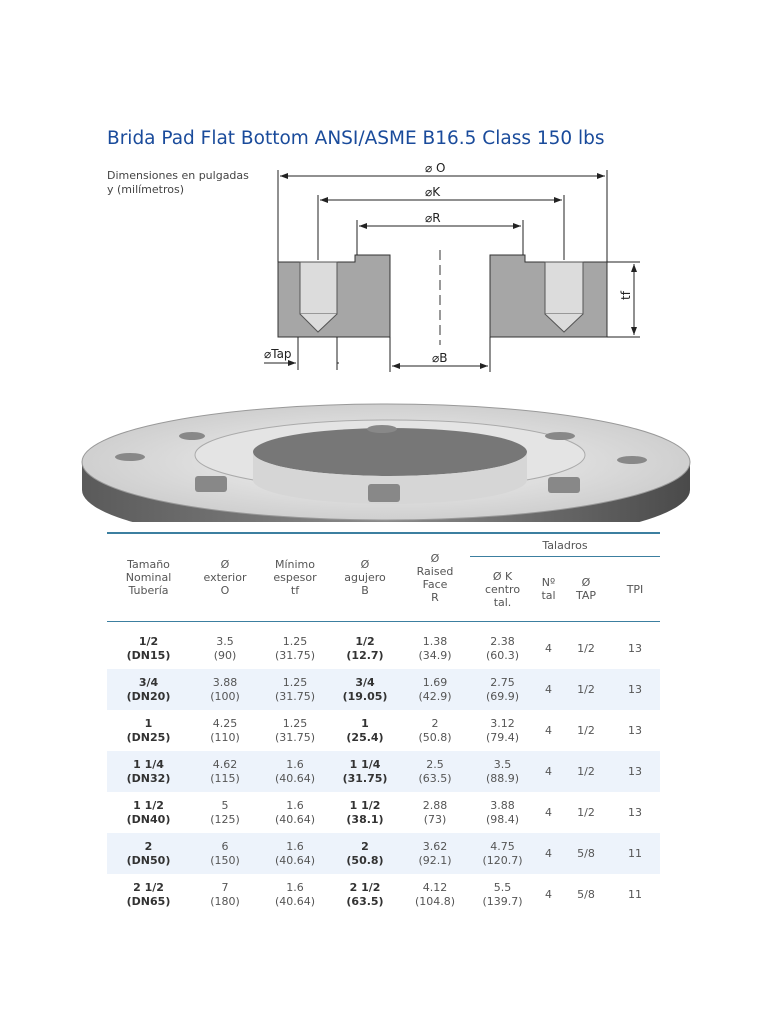 This screenshot has height=1024, width=768. Describe the element at coordinates (502, 805) in the screenshot. I see `cell-line: 3.88` at that location.